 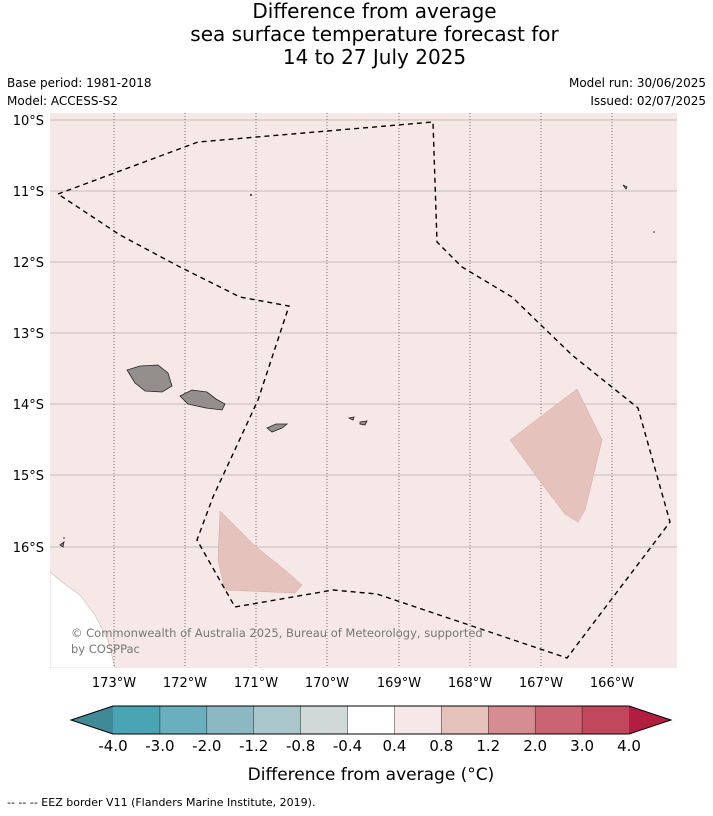 I want to click on colorbar-tick-label: 4.0, so click(x=629, y=746).